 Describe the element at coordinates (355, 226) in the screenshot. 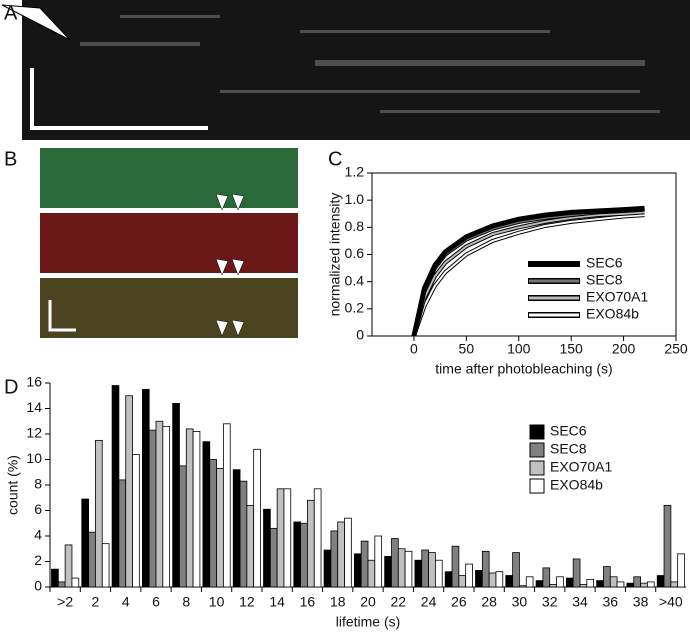

I see `y-tick-label: 0.8` at that location.